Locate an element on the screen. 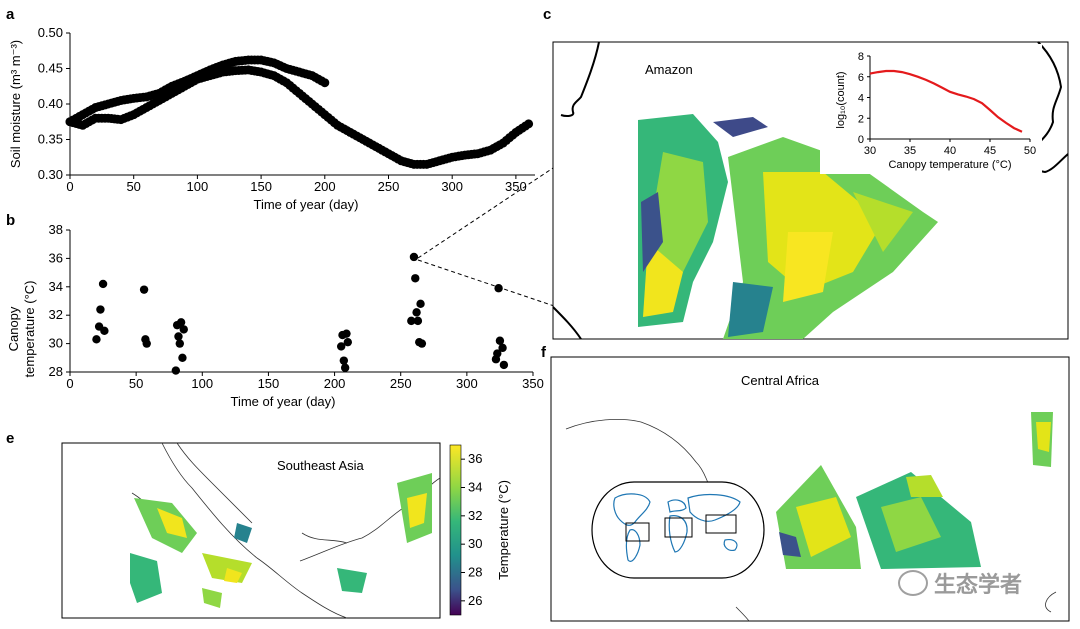 Image resolution: width=1080 pixels, height=629 pixels. histogram-line is located at coordinates (946, 101).